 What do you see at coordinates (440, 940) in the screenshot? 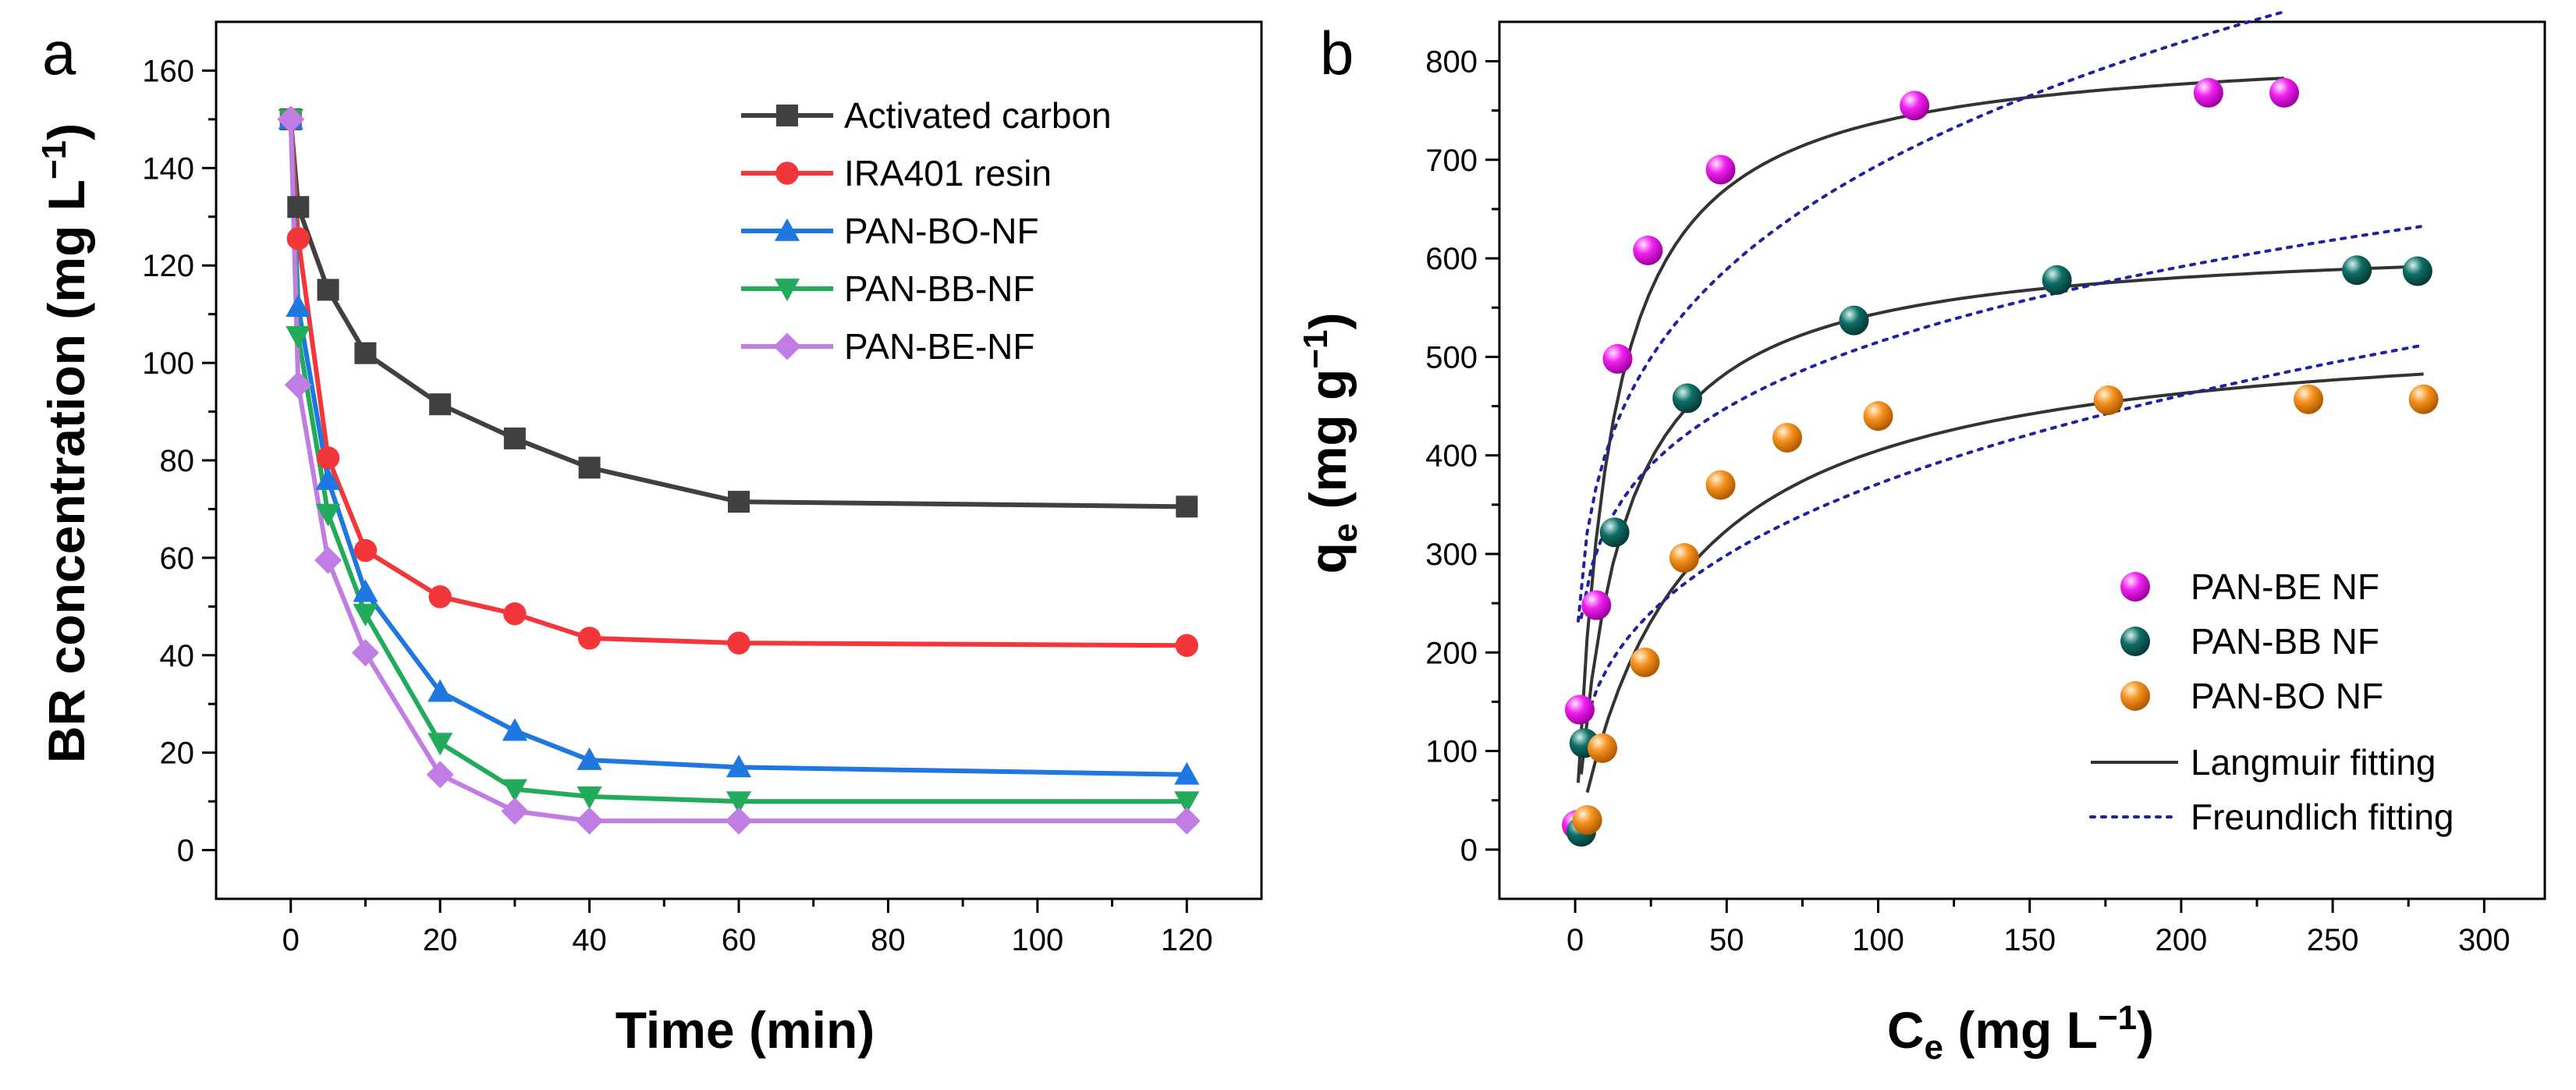
I see `x-tick-label-a: 20` at bounding box center [440, 940].